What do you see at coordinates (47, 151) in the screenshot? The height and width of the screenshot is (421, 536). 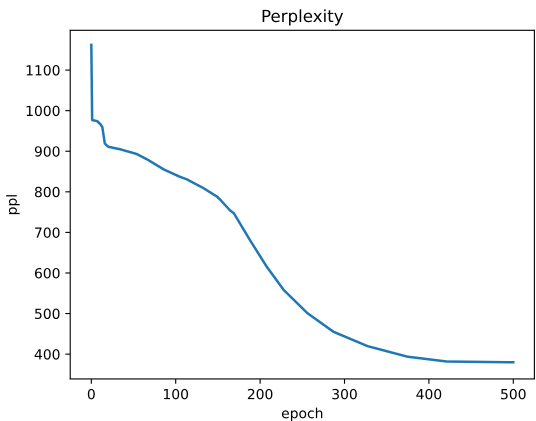 I see `y-tick-label: 900` at bounding box center [47, 151].